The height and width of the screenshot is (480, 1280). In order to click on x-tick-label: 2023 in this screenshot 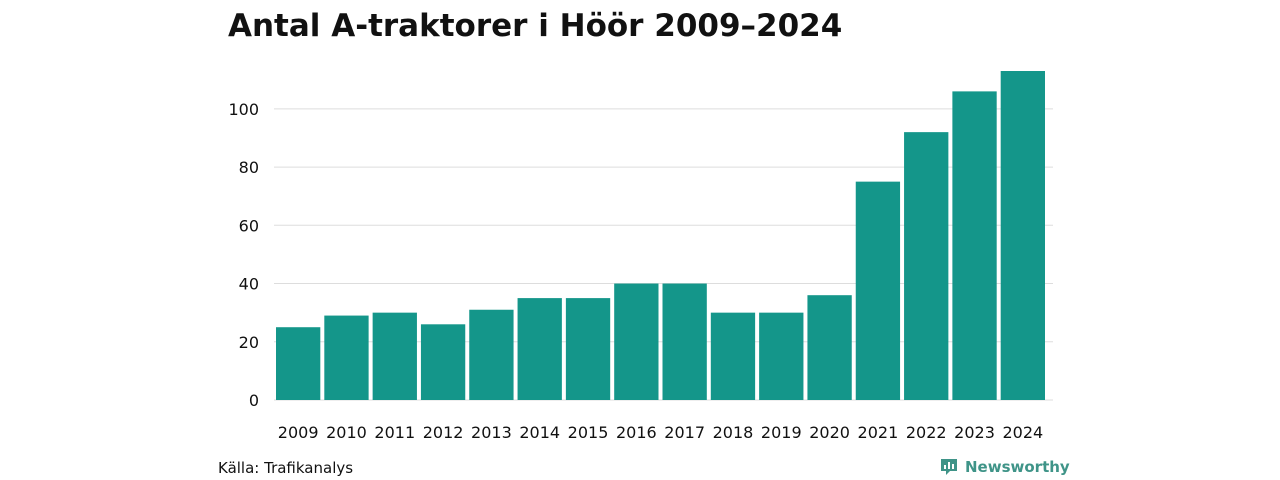, I will do `click(974, 432)`.